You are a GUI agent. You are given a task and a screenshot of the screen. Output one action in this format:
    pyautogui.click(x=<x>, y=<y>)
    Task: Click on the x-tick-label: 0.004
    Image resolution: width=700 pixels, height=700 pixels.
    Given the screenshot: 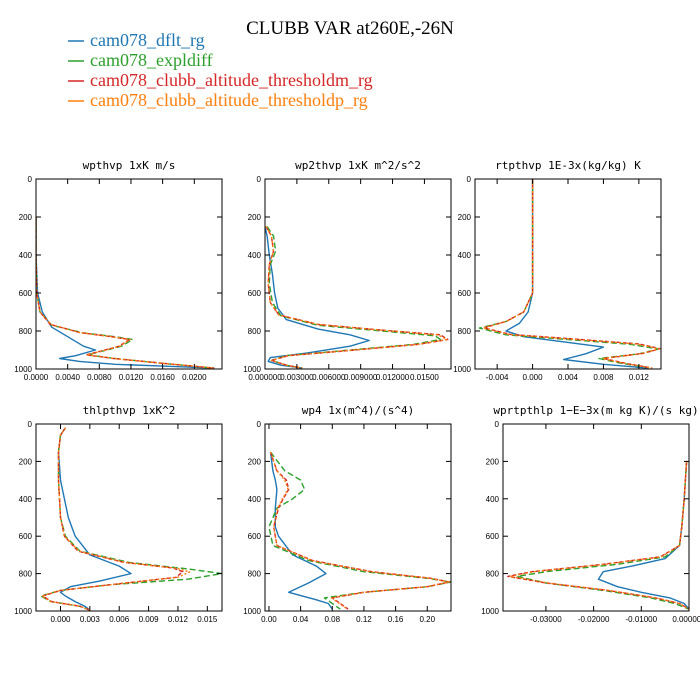 What is the action you would take?
    pyautogui.click(x=568, y=377)
    